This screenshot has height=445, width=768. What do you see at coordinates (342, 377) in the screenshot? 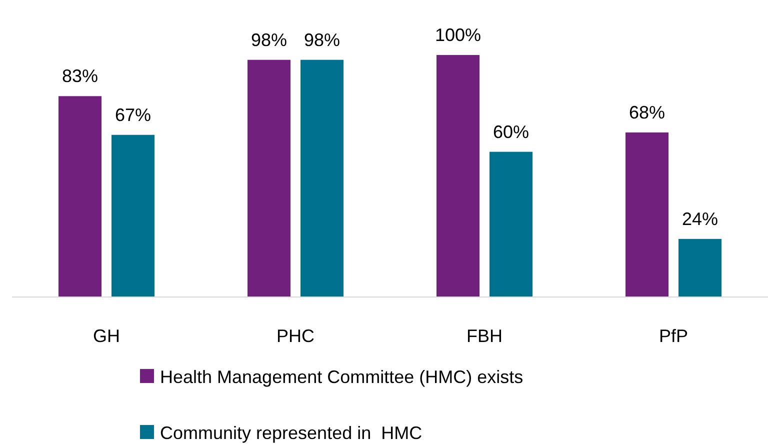
I see `legend-label: Health Management Committee (HMC) exists` at bounding box center [342, 377].